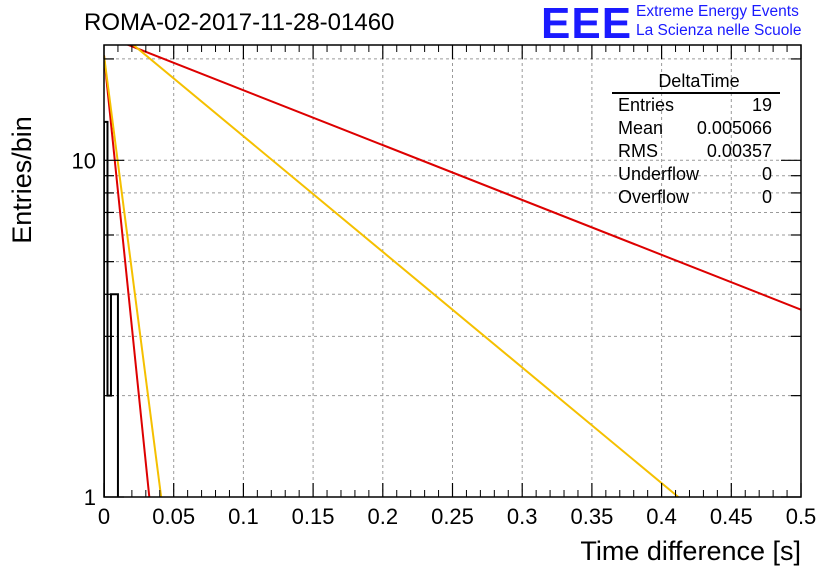 The height and width of the screenshot is (572, 836). Describe the element at coordinates (739, 151) in the screenshot. I see `stats-value: 0.00357` at that location.